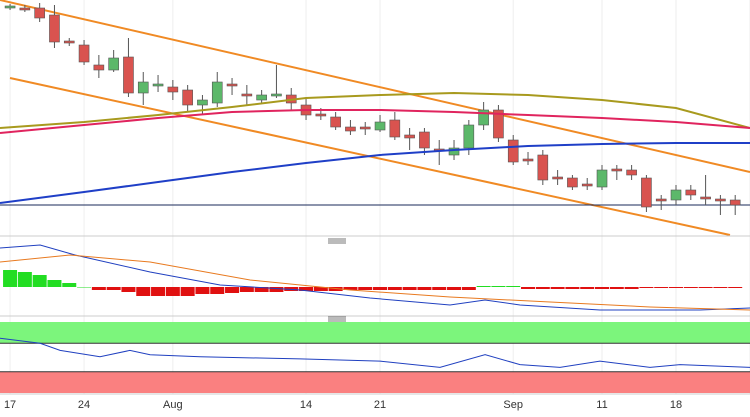  Describe the element at coordinates (380, 405) in the screenshot. I see `x-tick-label: 21` at that location.